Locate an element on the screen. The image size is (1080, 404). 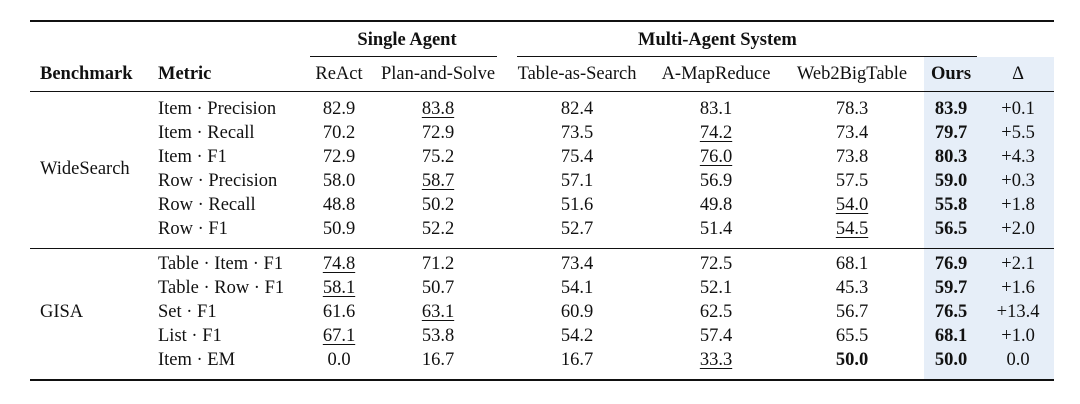
react-value: 82.9 is located at coordinates (339, 109).